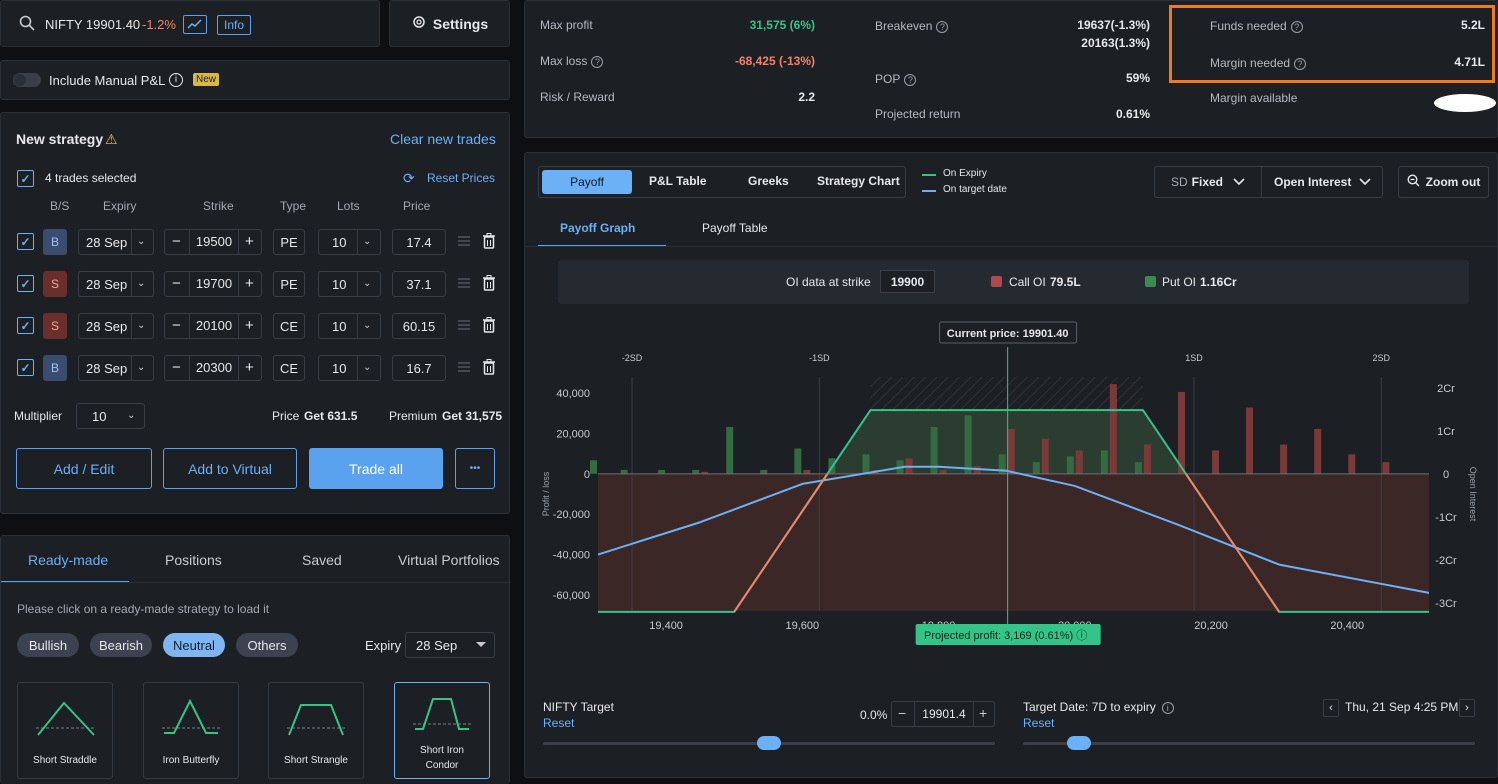 This screenshot has height=784, width=1498. What do you see at coordinates (1039, 723) in the screenshot?
I see `target-date-reset-link: Reset` at bounding box center [1039, 723].